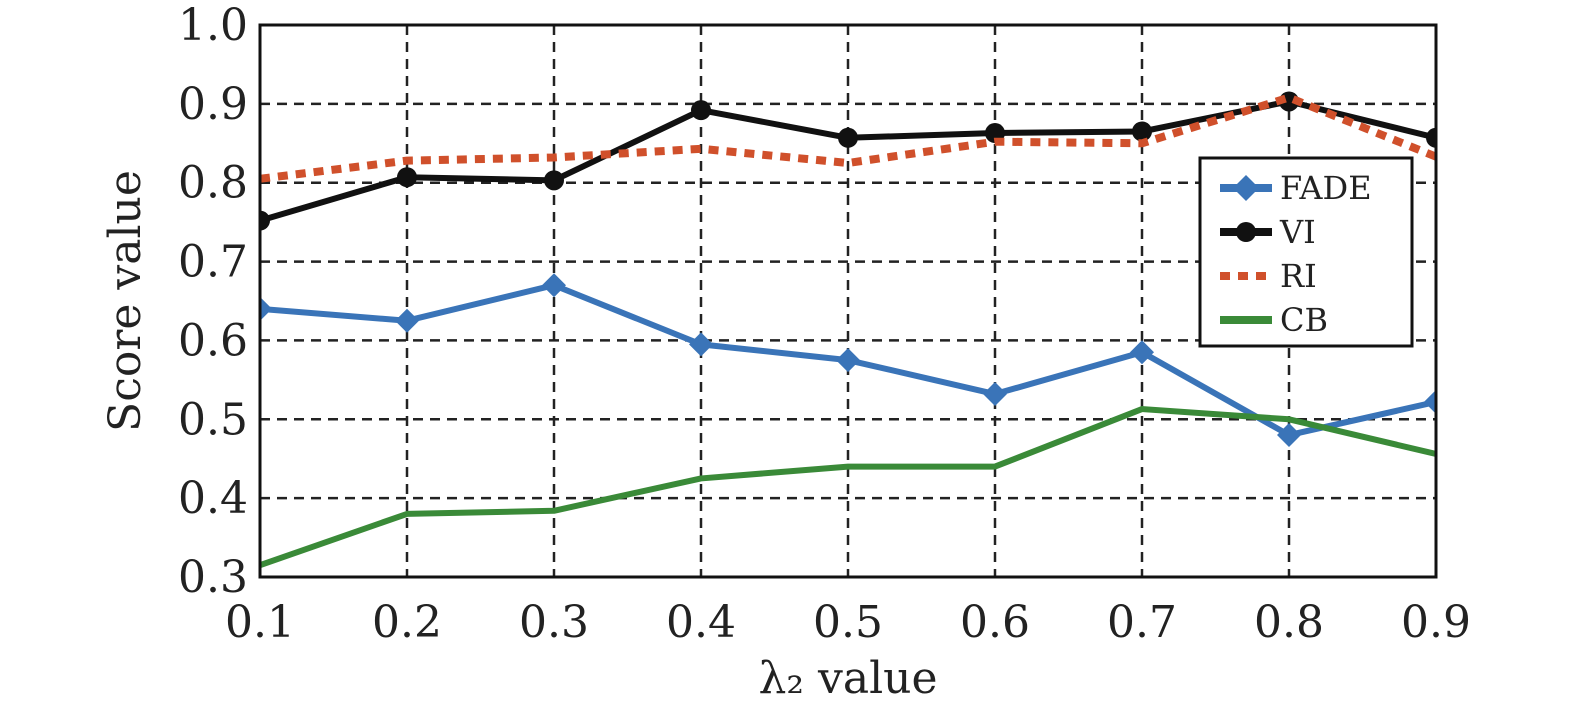 The image size is (1575, 723). Describe the element at coordinates (213, 25) in the screenshot. I see `y-tick-label: 1.0` at that location.